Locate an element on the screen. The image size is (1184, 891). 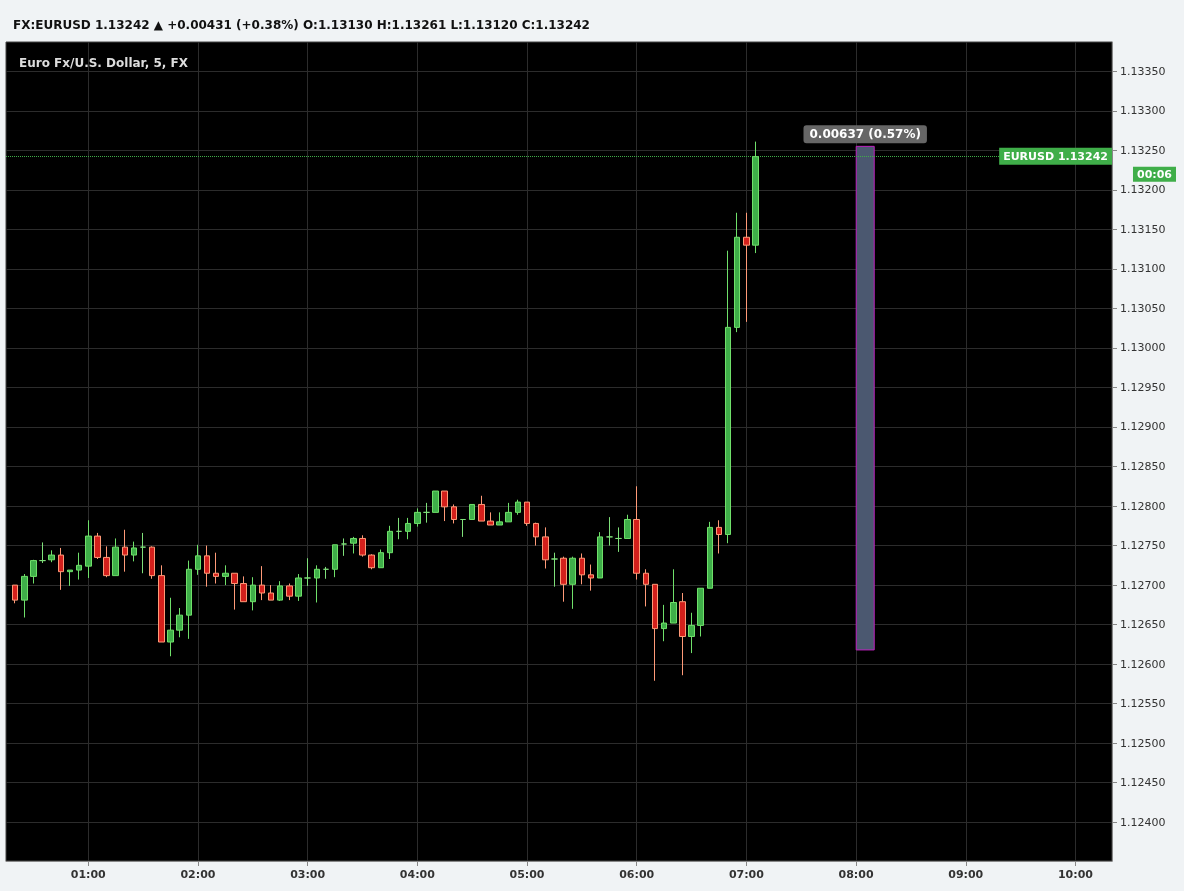
y-tick-label: 1.12850 is located at coordinates (1143, 467).